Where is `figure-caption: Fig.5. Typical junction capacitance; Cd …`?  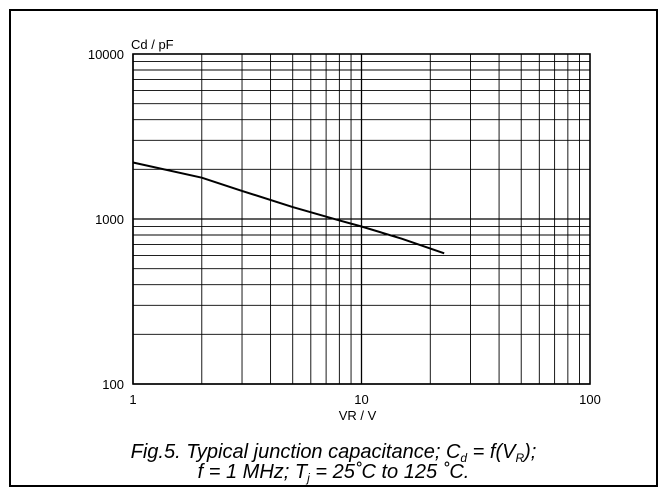 figure-caption: Fig.5. Typical junction capacitance; Cd … is located at coordinates (333, 463).